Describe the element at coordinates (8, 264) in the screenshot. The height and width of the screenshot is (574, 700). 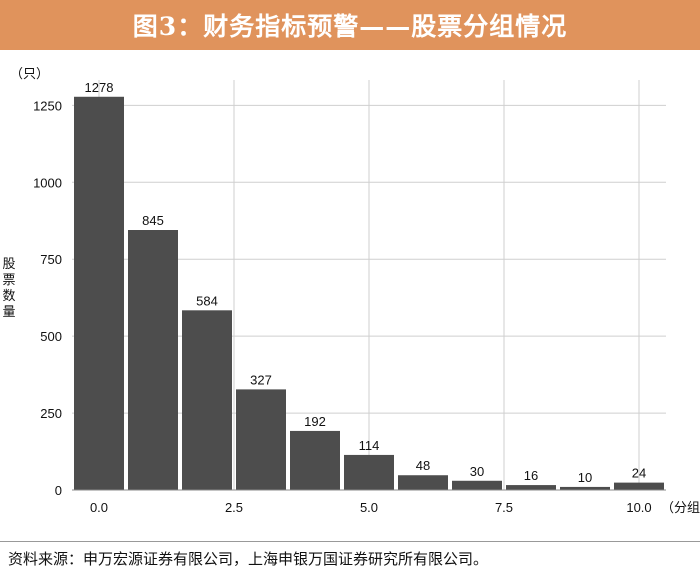
I see `y-axis-label-char: 股` at that location.